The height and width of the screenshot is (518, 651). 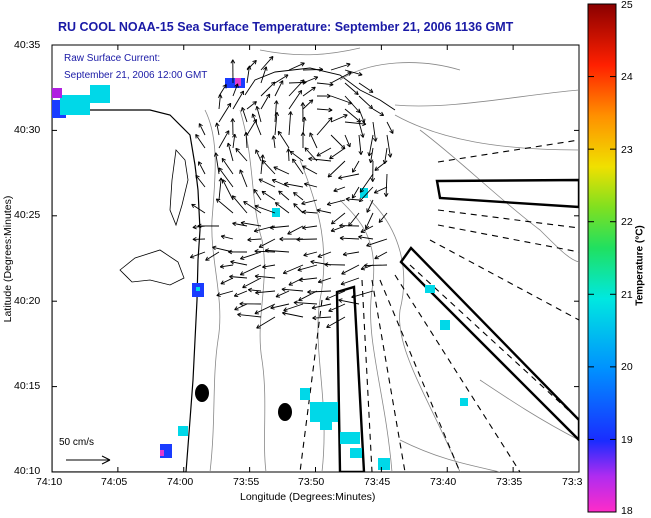 What do you see at coordinates (627, 440) in the screenshot?
I see `colorbar-tick-label: 19` at bounding box center [627, 440].